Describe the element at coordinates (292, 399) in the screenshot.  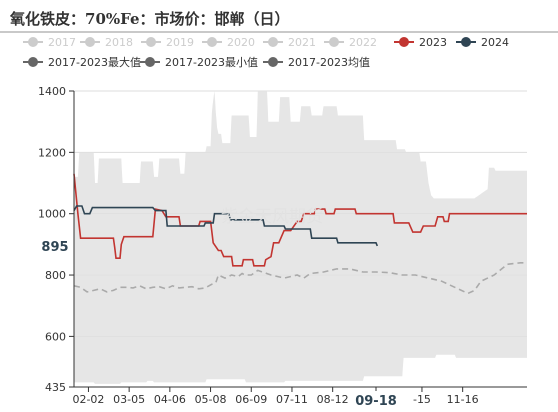
I see `x-tick-label: 07-11` at that location.